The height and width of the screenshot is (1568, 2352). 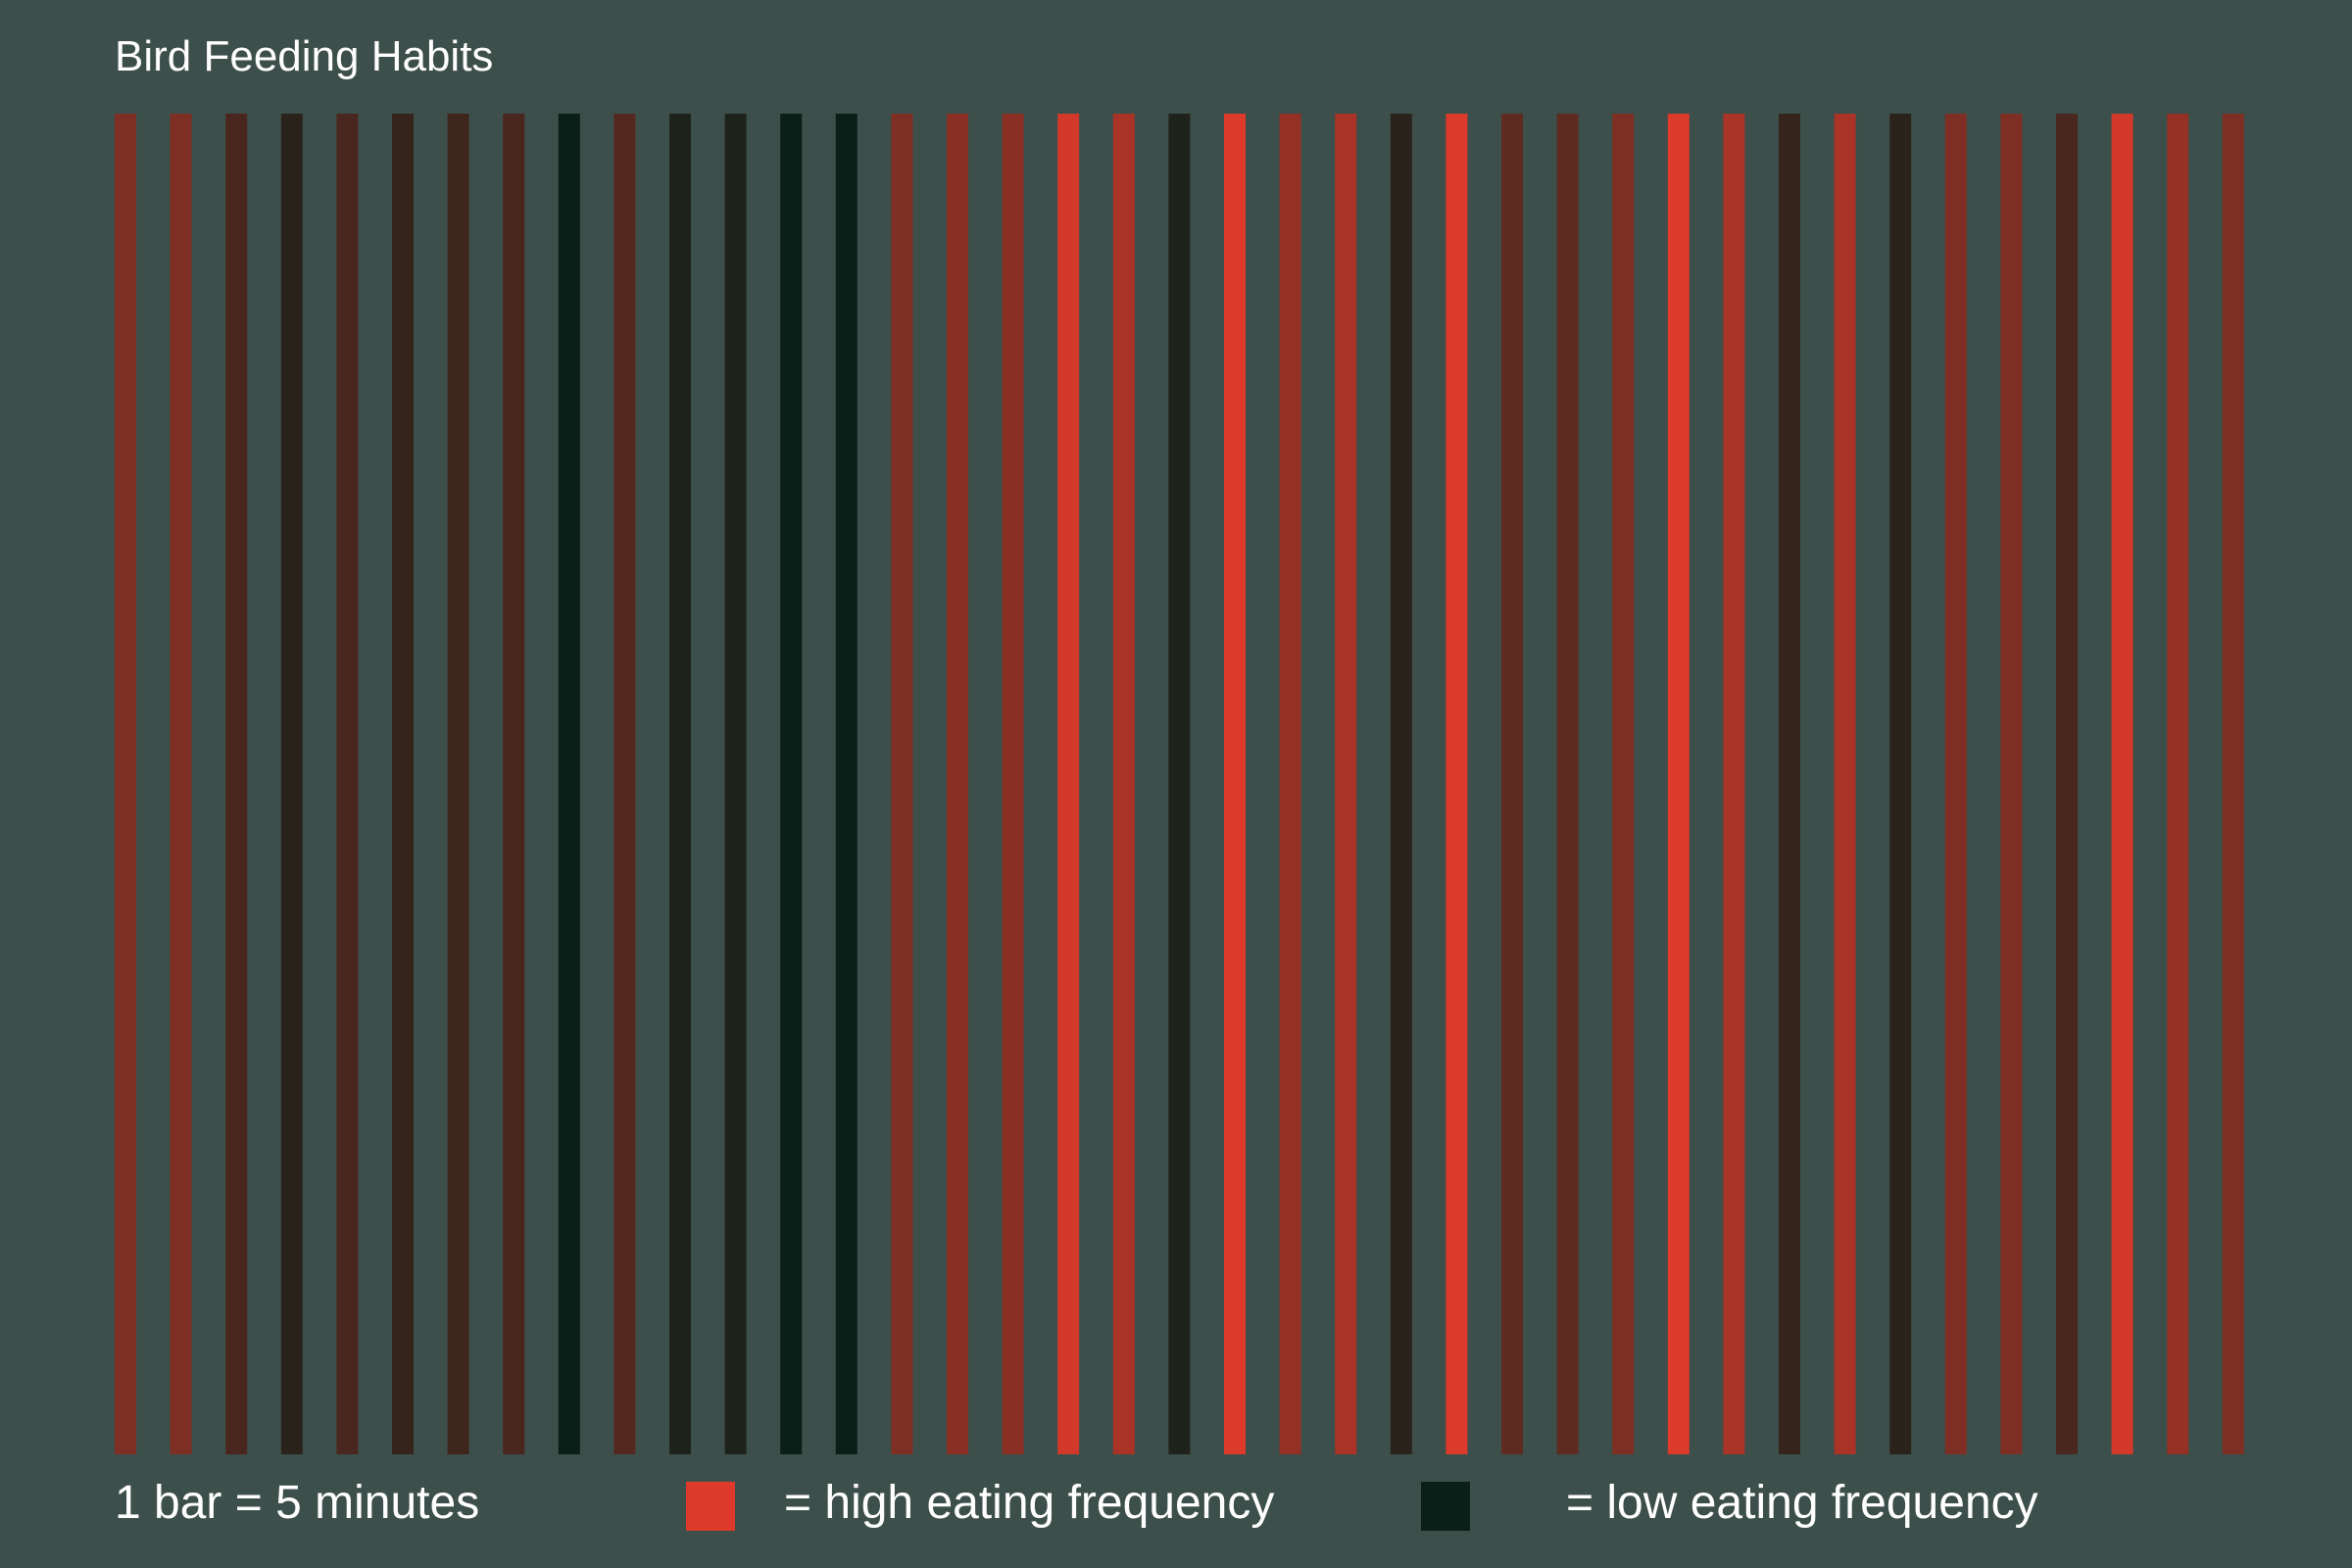 What do you see at coordinates (297, 1503) in the screenshot?
I see `scale-note: 1 bar = 5 minutes` at bounding box center [297, 1503].